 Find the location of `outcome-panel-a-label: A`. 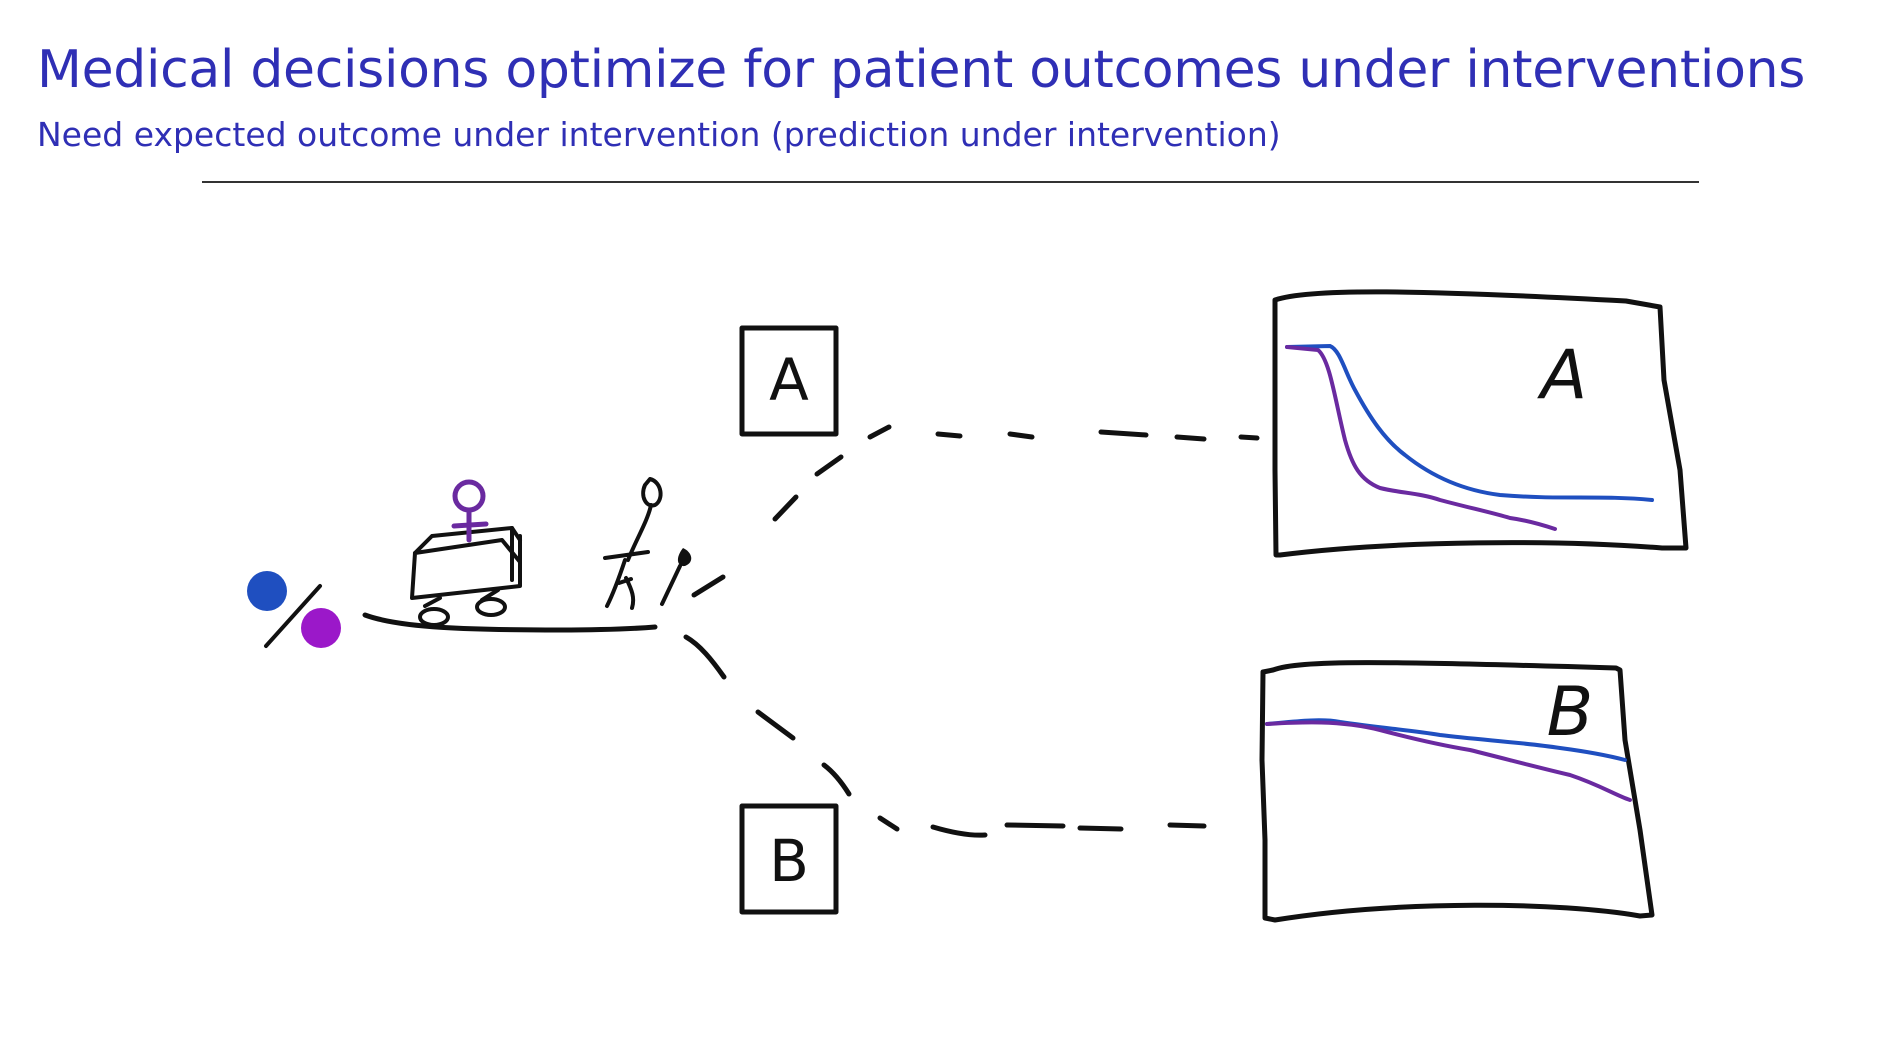

outcome-panel-a-label: A is located at coordinates (1562, 375).